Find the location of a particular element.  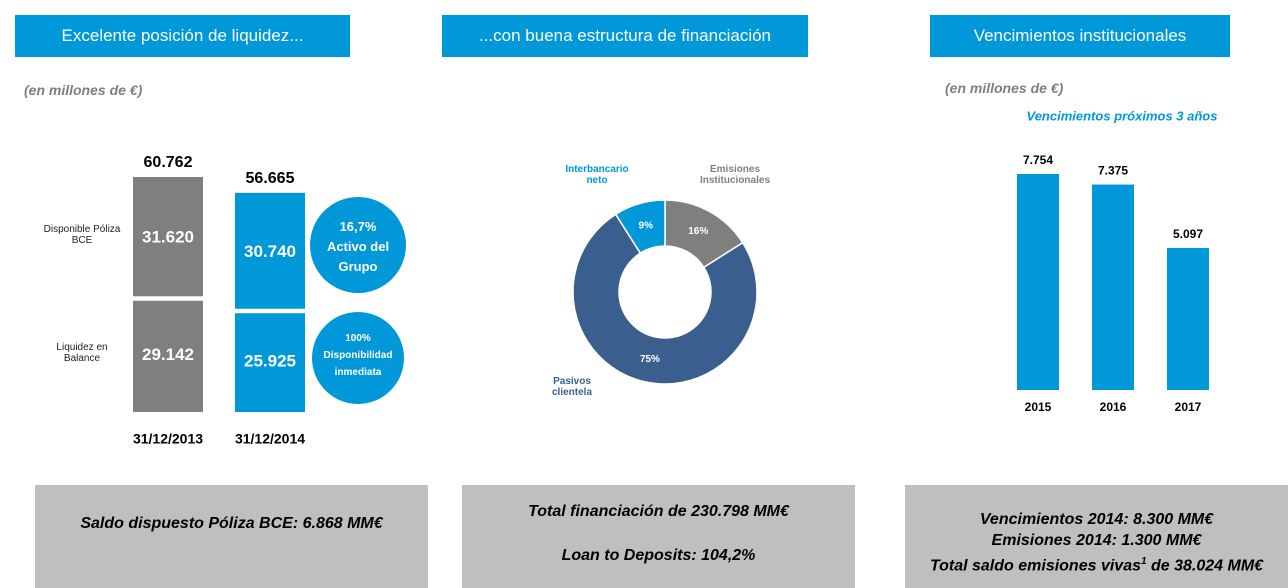

label: Vencimientos próximos 3 años is located at coordinates (1122, 115).